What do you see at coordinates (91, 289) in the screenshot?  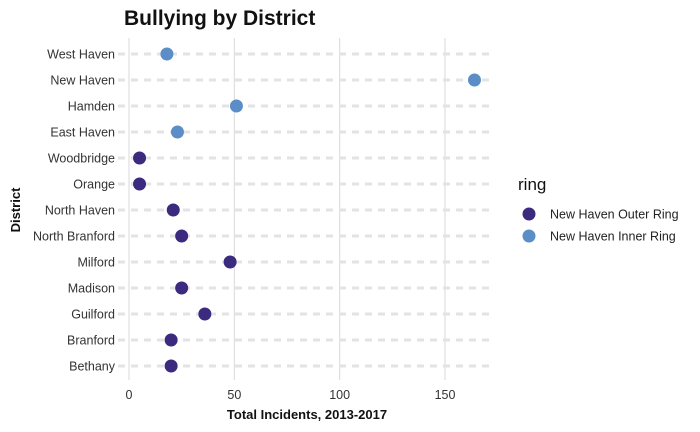 I see `y-tick-label: Madison` at bounding box center [91, 289].